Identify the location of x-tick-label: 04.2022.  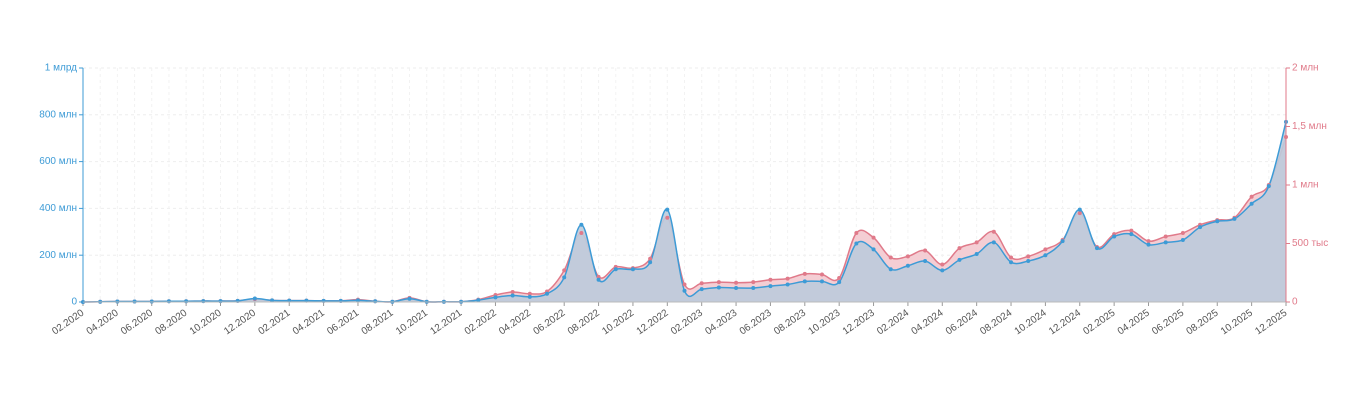
(515, 322).